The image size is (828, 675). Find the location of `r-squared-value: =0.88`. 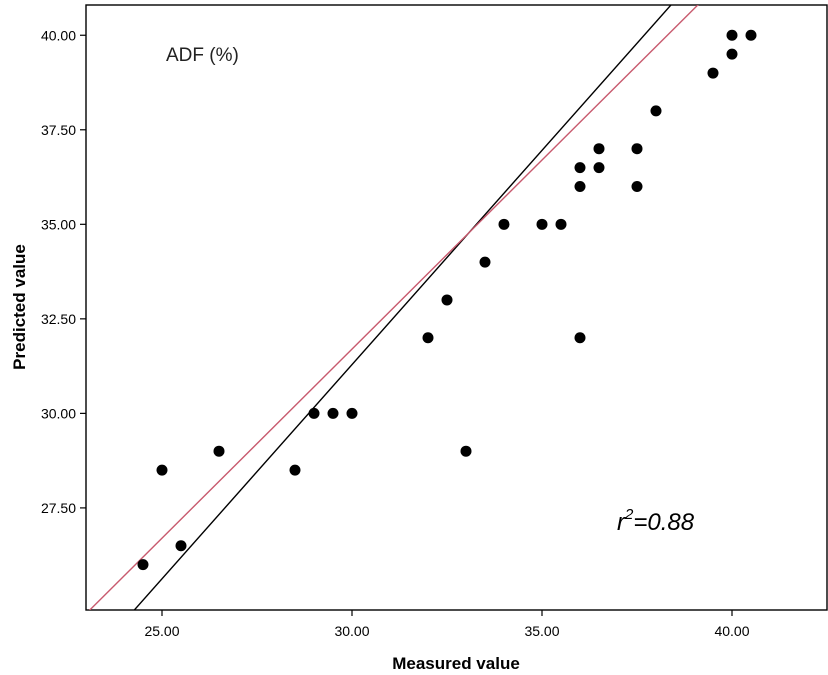

r-squared-value: =0.88 is located at coordinates (663, 522).